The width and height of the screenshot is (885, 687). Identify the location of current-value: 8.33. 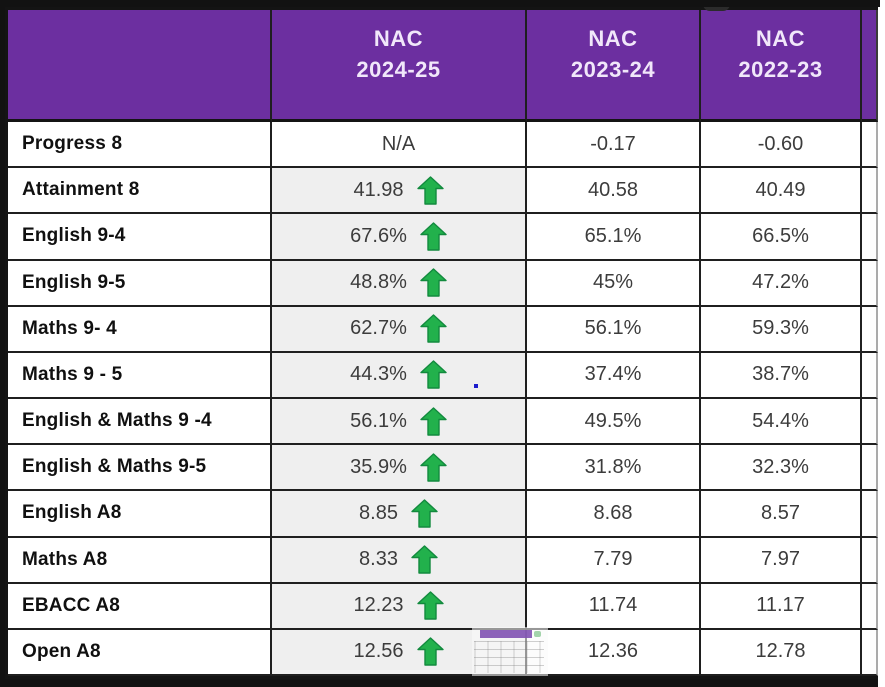
(378, 559).